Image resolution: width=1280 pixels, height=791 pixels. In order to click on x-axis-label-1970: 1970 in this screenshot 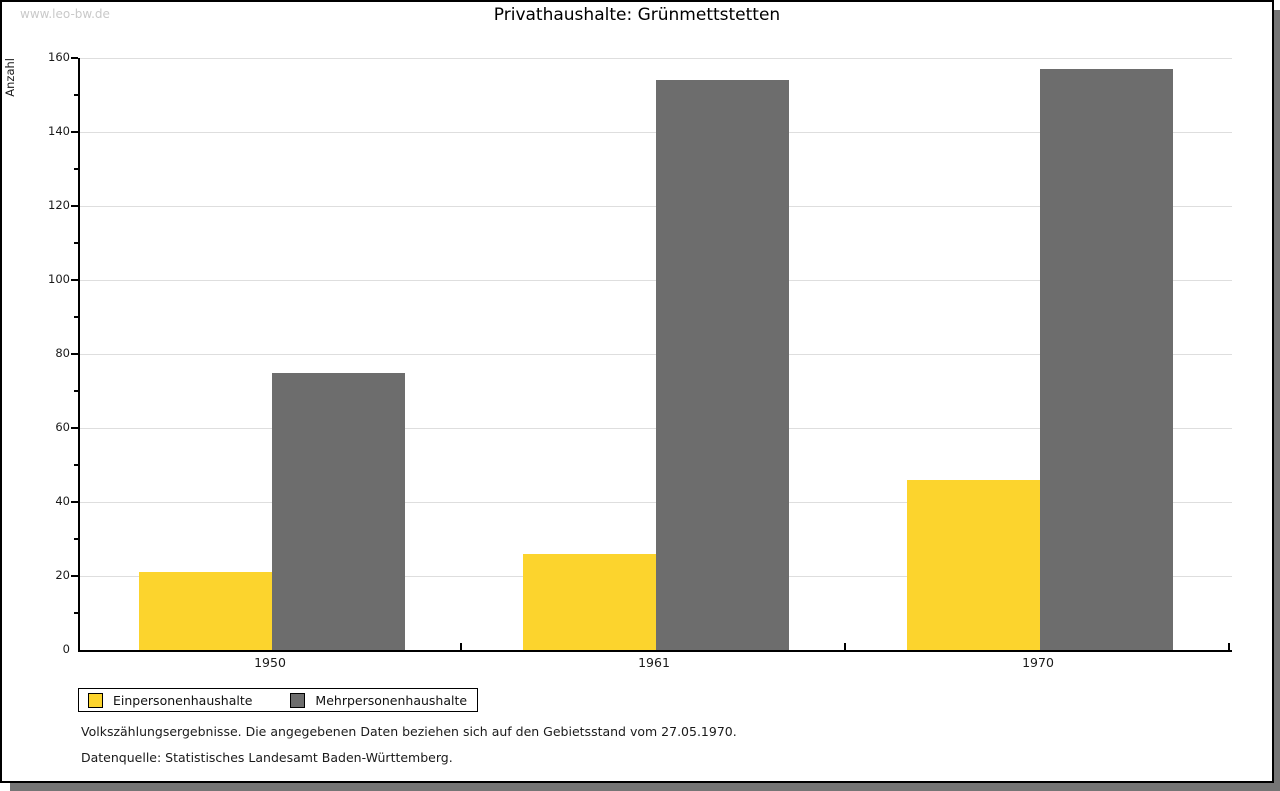, I will do `click(1038, 662)`.